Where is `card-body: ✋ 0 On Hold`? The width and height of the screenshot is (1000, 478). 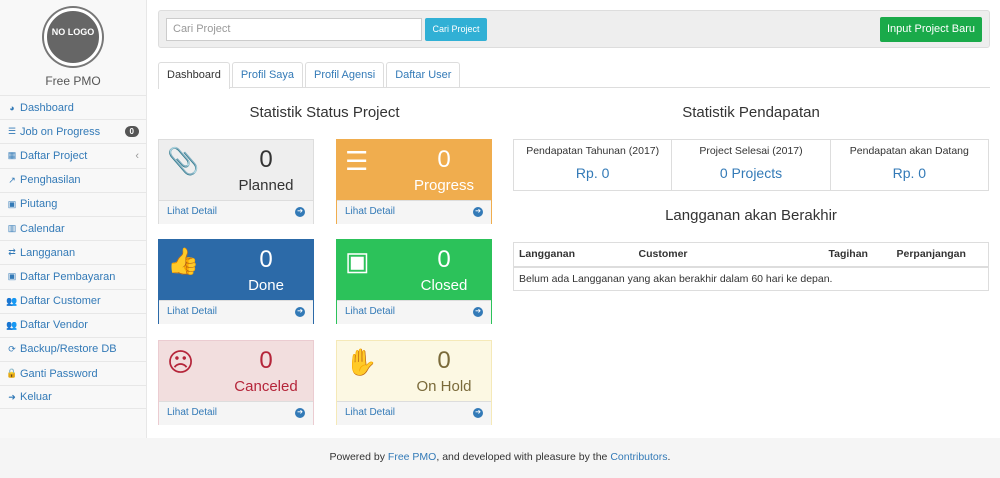 card-body: ✋ 0 On Hold is located at coordinates (414, 371).